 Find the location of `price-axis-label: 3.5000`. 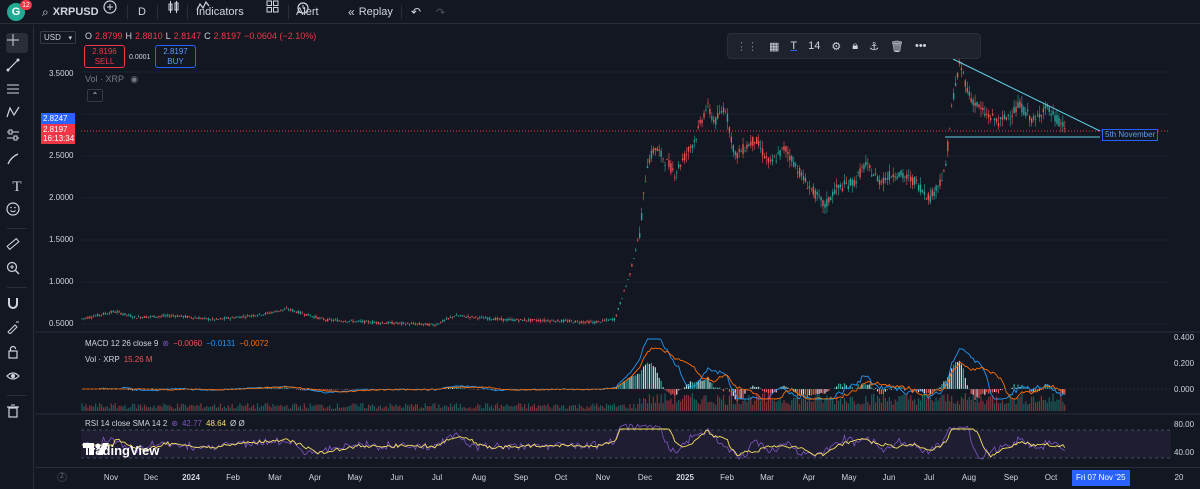

price-axis-label: 3.5000 is located at coordinates (61, 73).